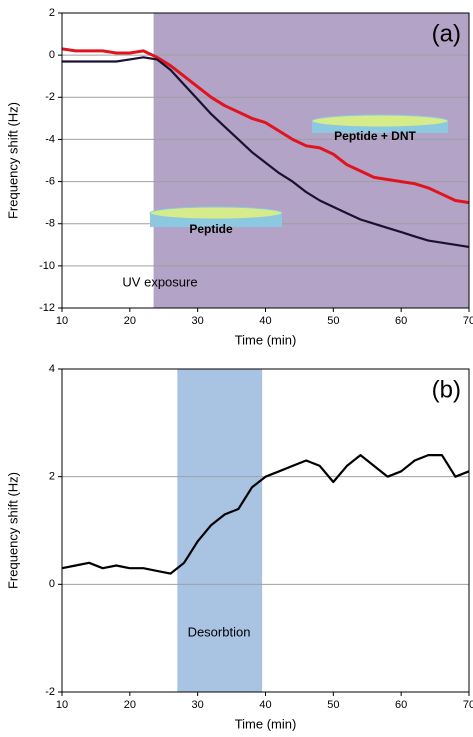 The image size is (473, 737). I want to click on shaded-region, so click(220, 530).